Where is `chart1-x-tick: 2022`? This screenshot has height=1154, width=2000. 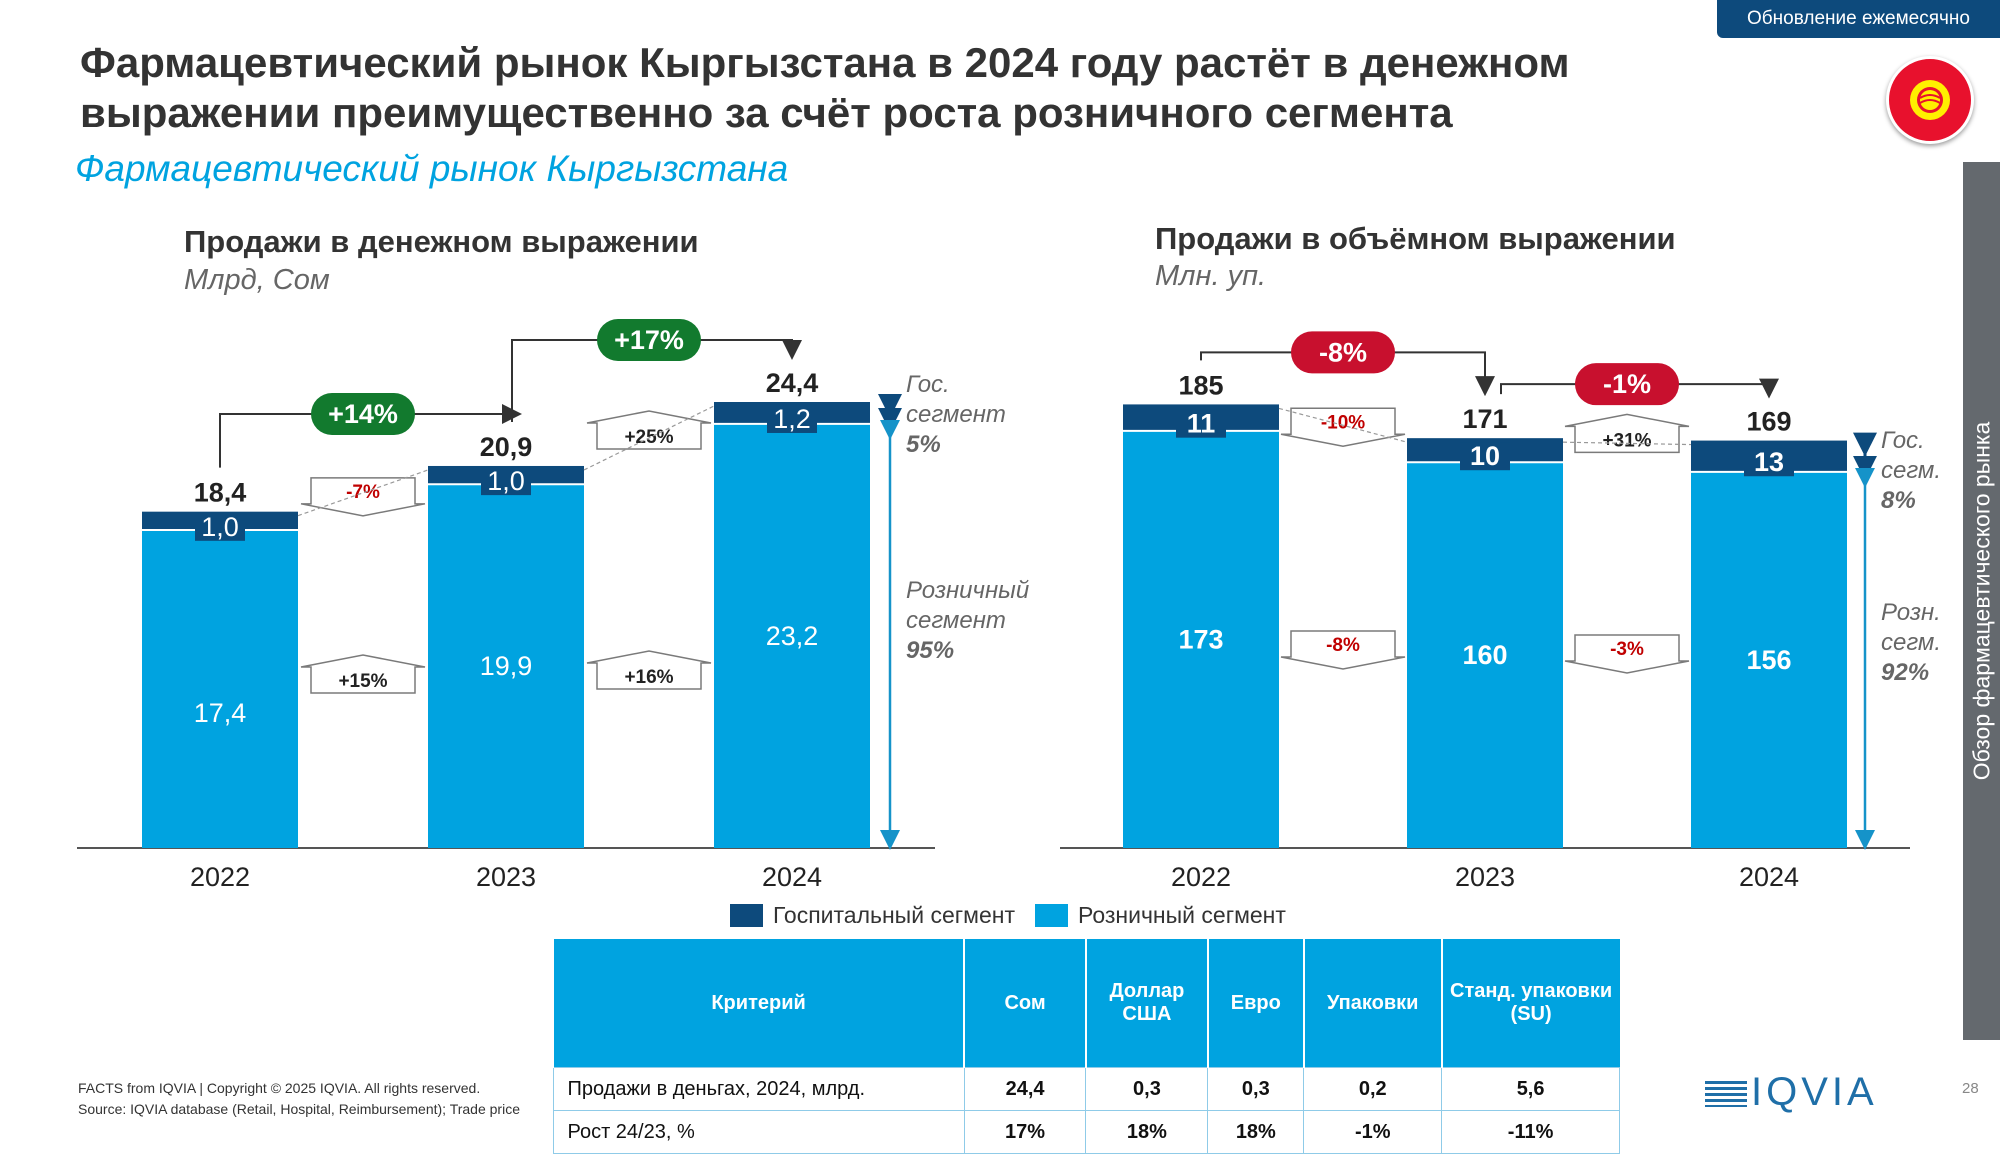 chart1-x-tick: 2022 is located at coordinates (220, 877).